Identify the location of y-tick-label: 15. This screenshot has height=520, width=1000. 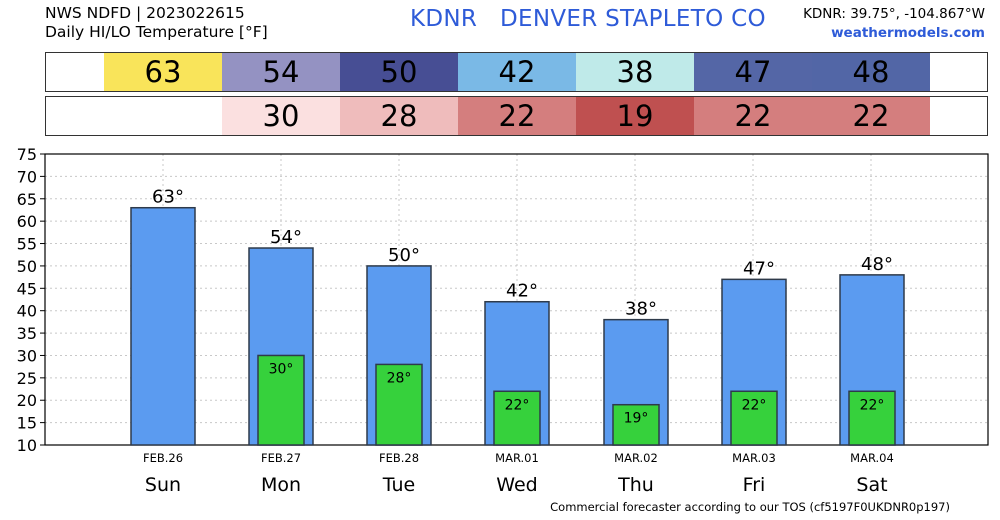
(27, 423).